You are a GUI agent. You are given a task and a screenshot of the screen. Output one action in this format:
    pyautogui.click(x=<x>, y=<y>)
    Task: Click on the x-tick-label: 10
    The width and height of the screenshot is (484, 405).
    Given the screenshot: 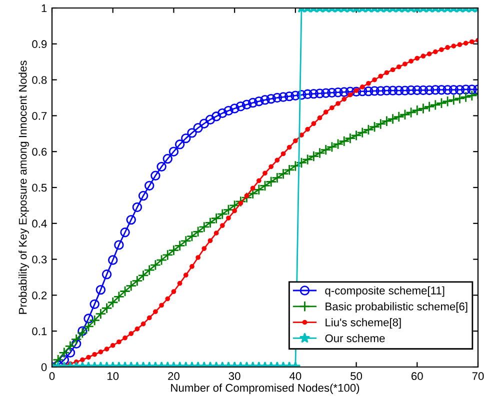 What is the action you would take?
    pyautogui.click(x=113, y=376)
    